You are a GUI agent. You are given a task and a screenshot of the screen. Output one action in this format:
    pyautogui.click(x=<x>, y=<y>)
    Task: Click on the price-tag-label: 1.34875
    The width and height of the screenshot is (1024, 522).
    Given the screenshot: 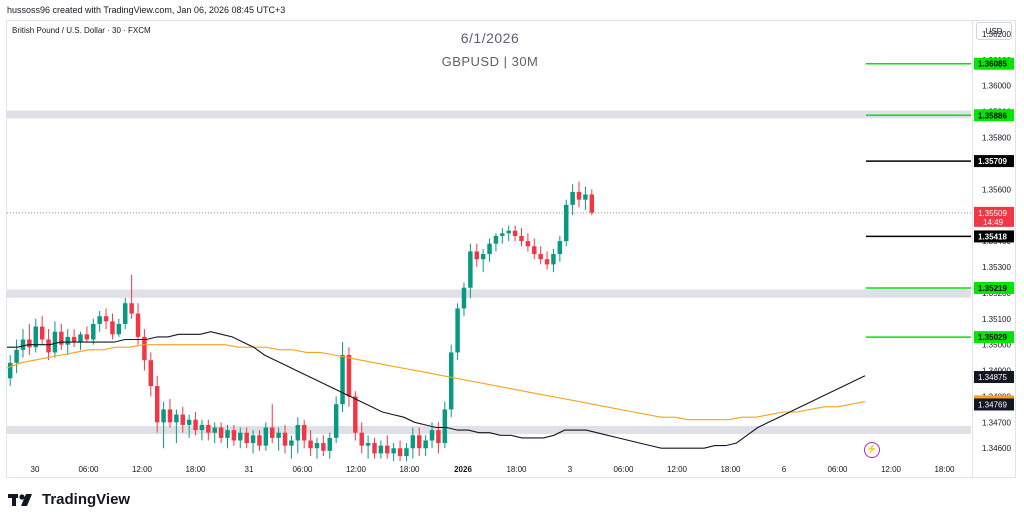 What is the action you would take?
    pyautogui.click(x=992, y=377)
    